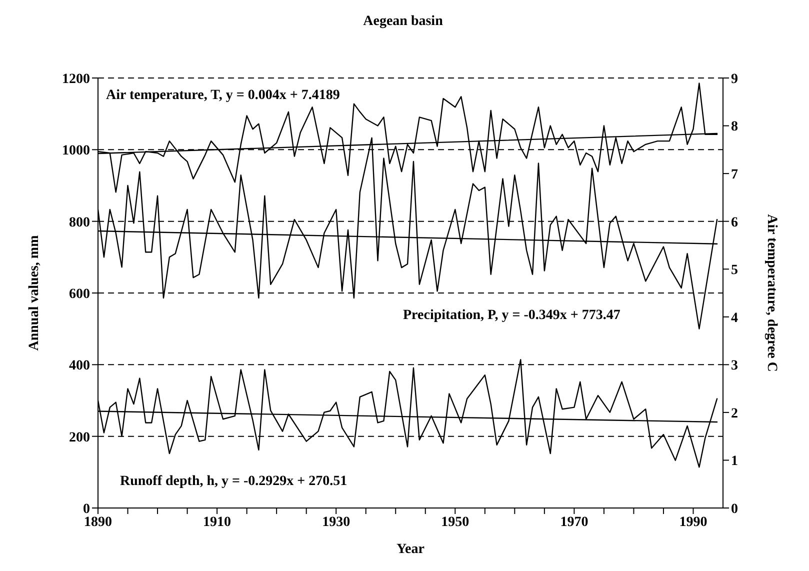 The image size is (809, 571). Describe the element at coordinates (76, 151) in the screenshot. I see `y-tick-label: 1000` at that location.